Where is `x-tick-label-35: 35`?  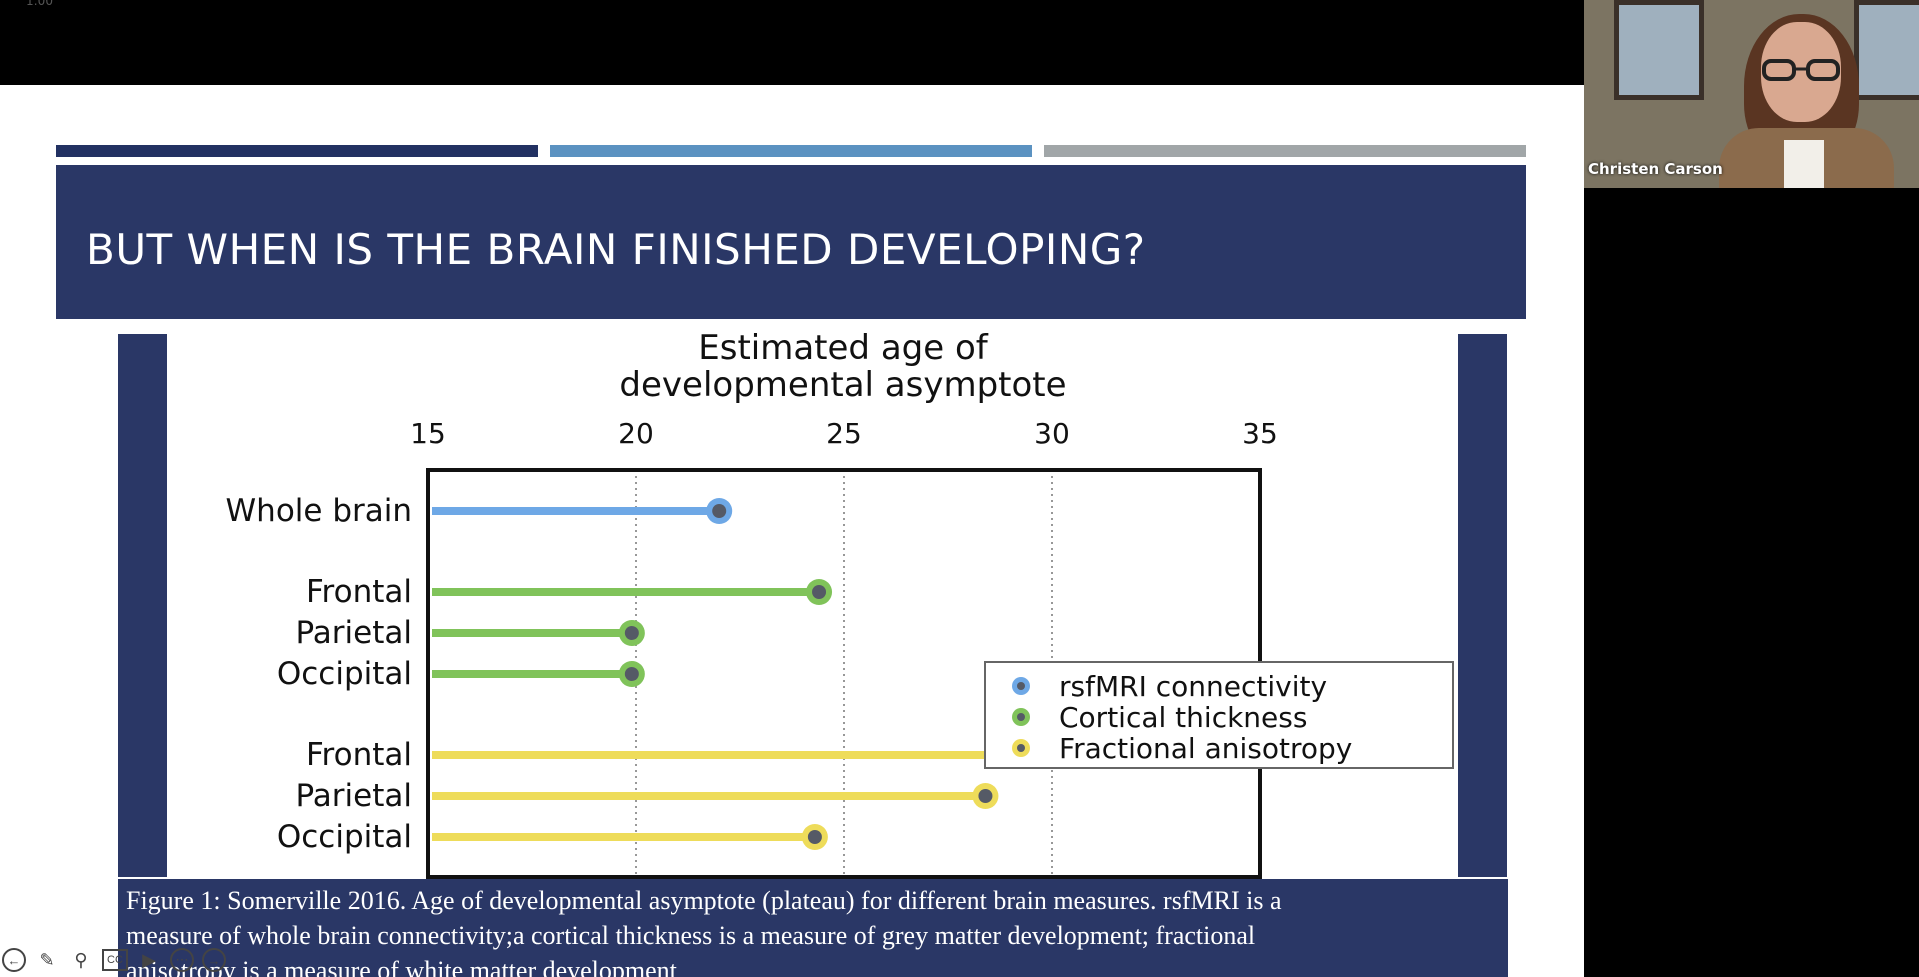 x-tick-label-35: 35 is located at coordinates (1260, 433).